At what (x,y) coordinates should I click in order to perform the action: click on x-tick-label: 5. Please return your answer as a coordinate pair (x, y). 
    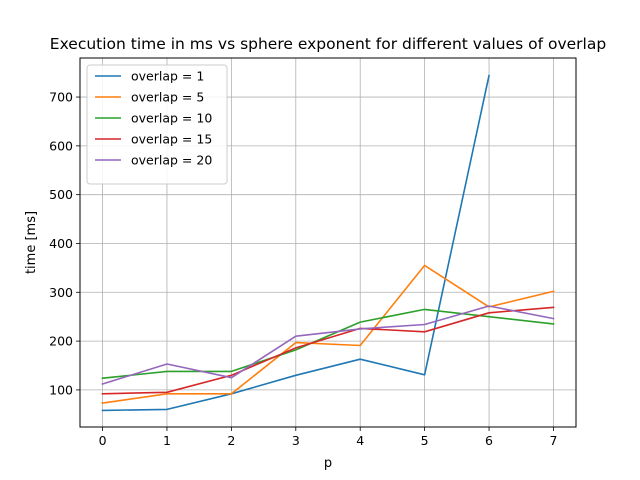
    Looking at the image, I should click on (425, 440).